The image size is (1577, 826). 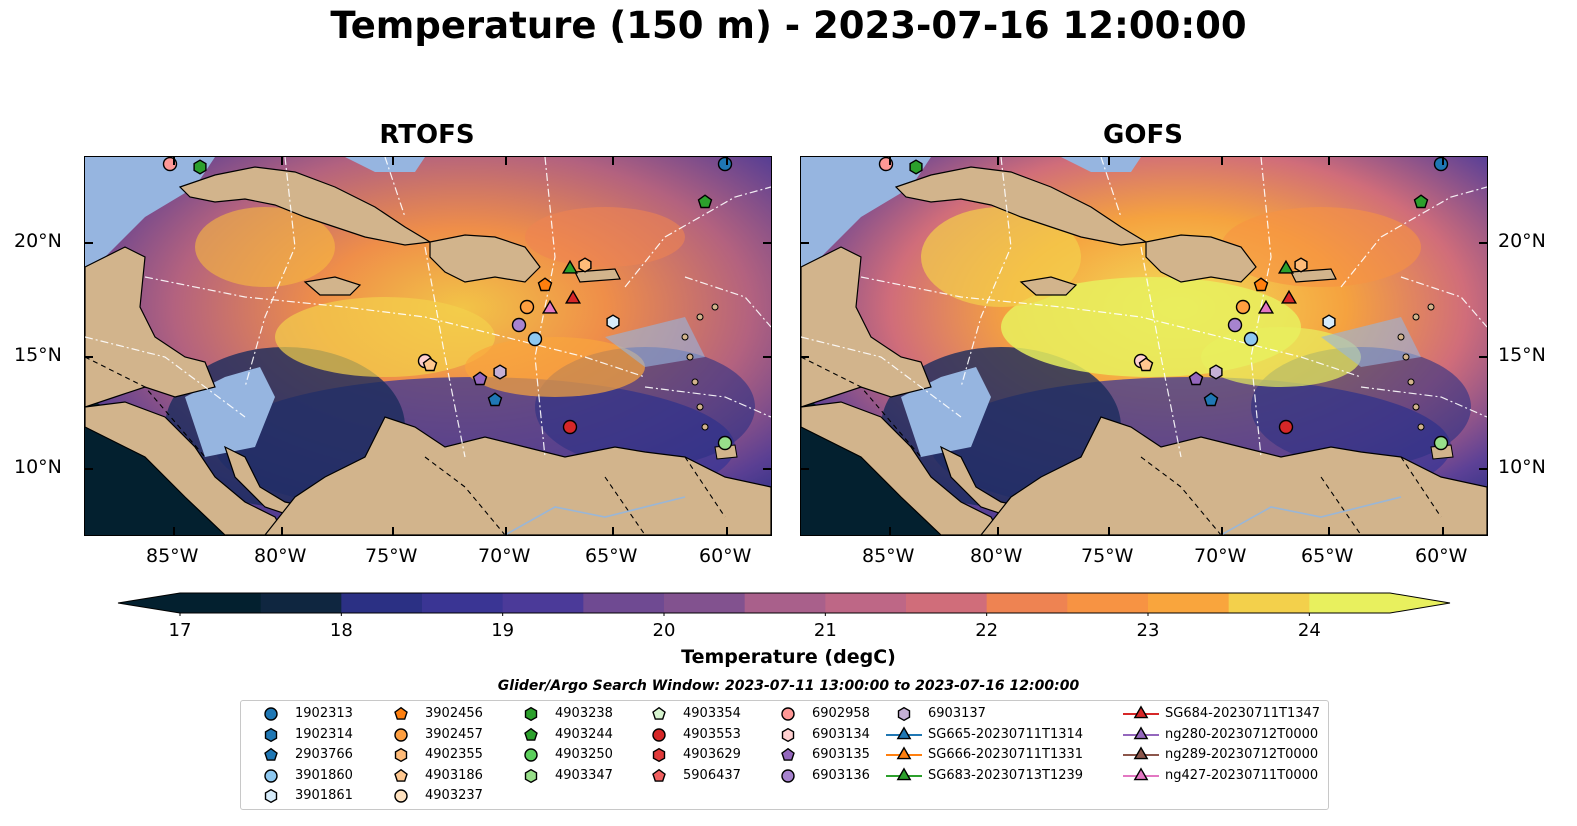 I want to click on legend-label: 3902456, so click(x=454, y=713).